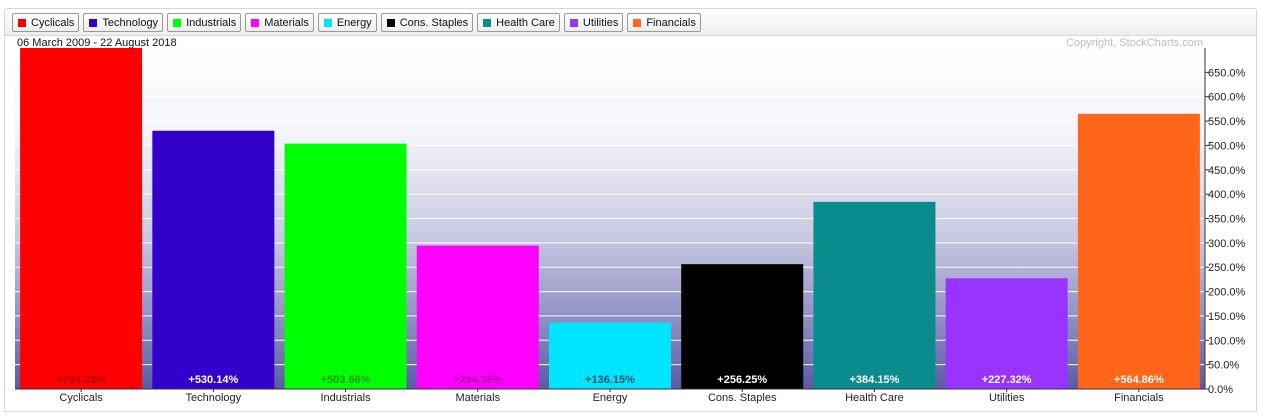 The width and height of the screenshot is (1263, 416). Describe the element at coordinates (525, 22) in the screenshot. I see `legend-label: Health Care` at that location.